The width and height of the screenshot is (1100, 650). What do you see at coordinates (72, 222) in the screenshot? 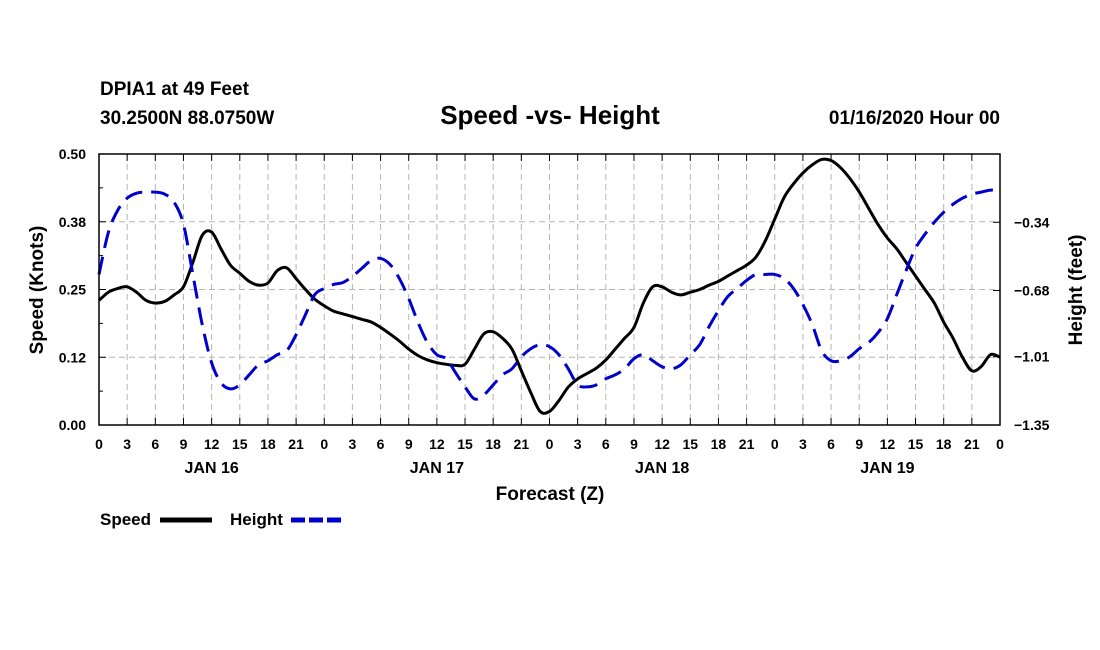
I see `y-tick-label: 0.38` at bounding box center [72, 222].